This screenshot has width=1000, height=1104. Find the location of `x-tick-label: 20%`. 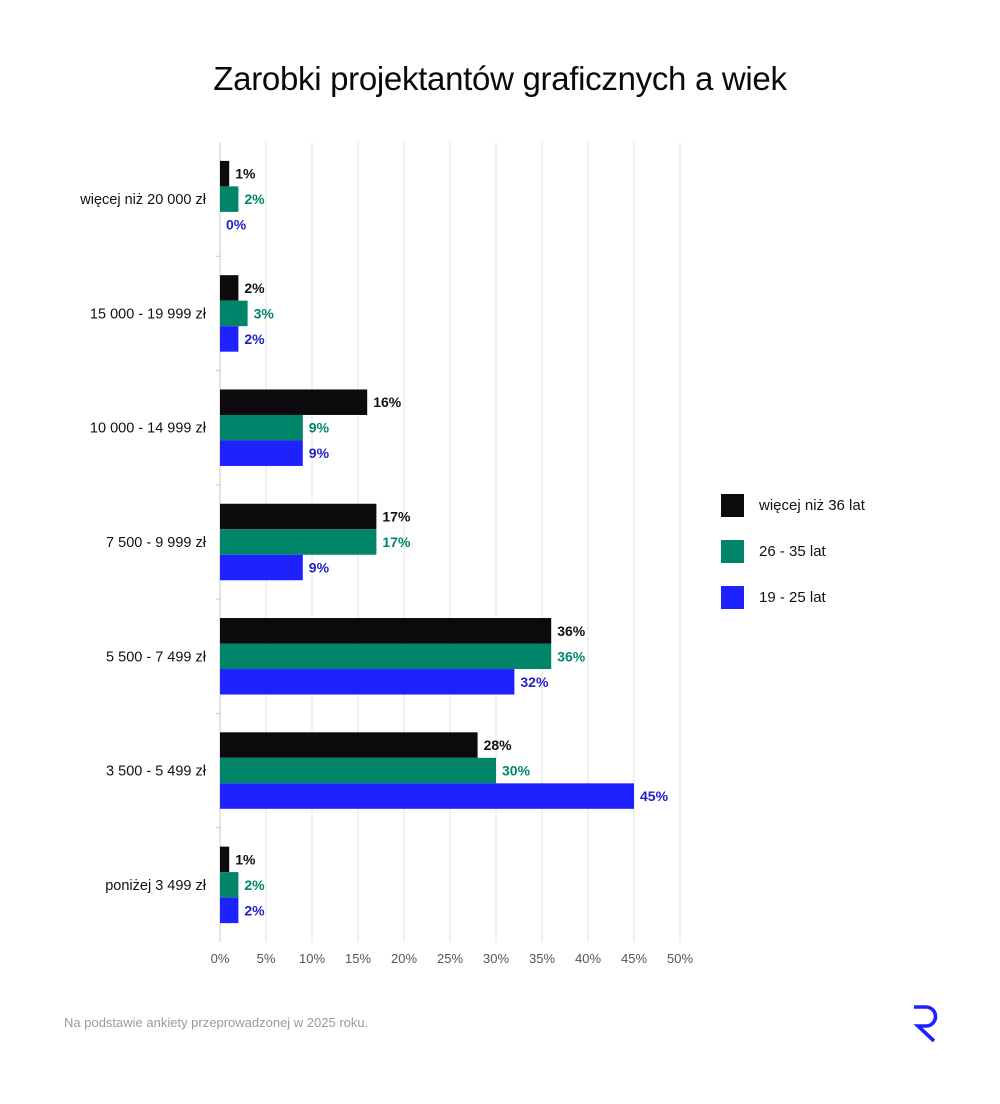

x-tick-label: 20% is located at coordinates (404, 958).